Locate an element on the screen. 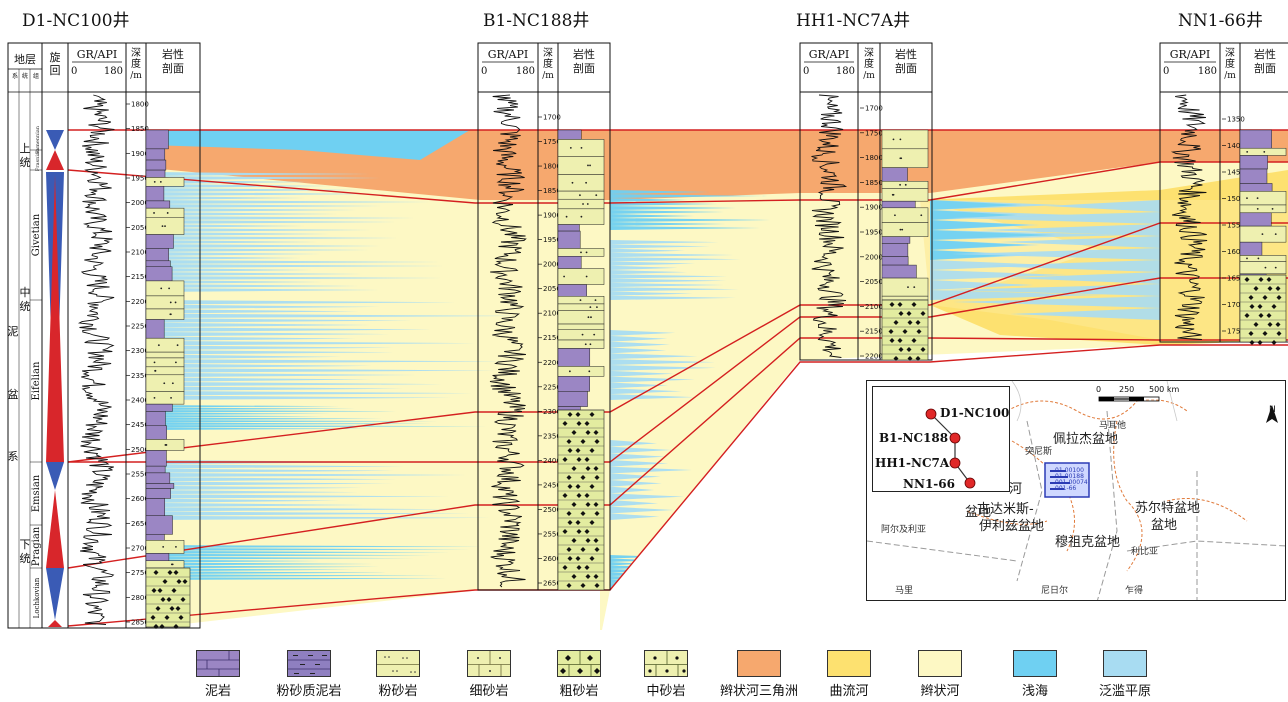 The image size is (1288, 702). gr-curve-b1 is located at coordinates (508, 341).